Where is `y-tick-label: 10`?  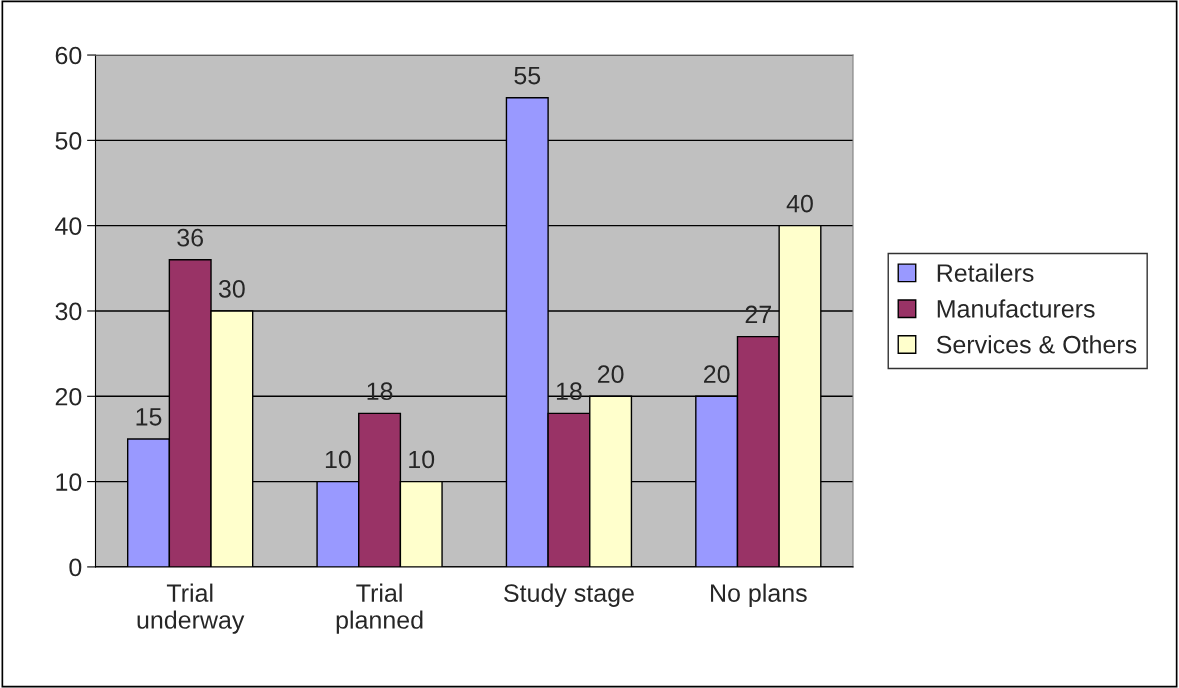
y-tick-label: 10 is located at coordinates (69, 482).